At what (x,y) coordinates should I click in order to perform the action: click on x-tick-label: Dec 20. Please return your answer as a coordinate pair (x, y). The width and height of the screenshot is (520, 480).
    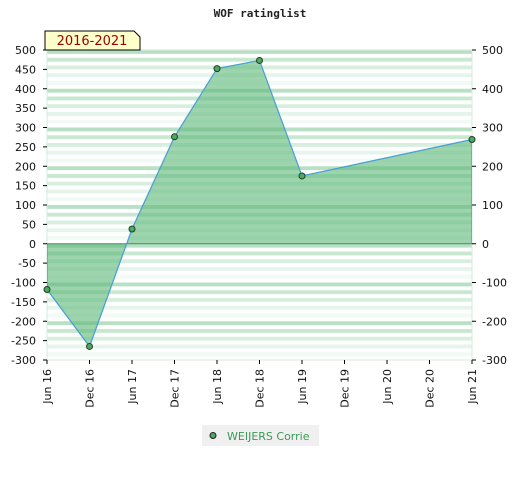
    Looking at the image, I should click on (430, 388).